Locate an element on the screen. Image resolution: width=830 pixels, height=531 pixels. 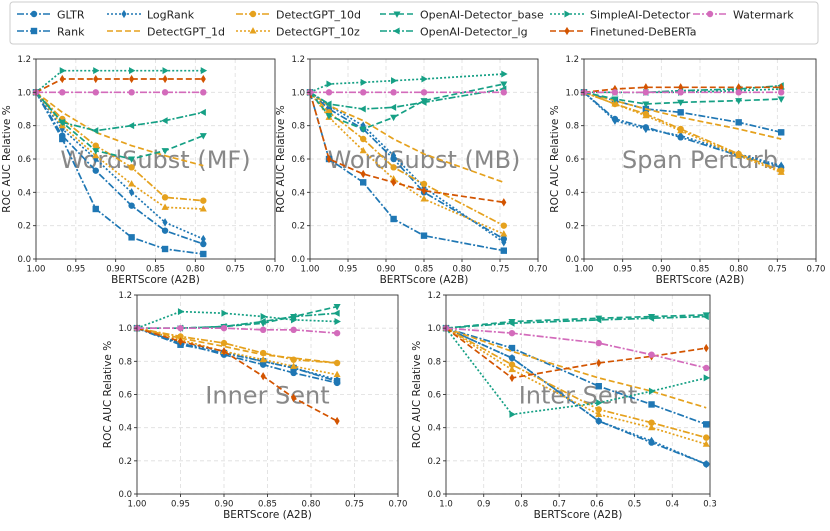
panel-title: Inner Sent is located at coordinates (267, 396).